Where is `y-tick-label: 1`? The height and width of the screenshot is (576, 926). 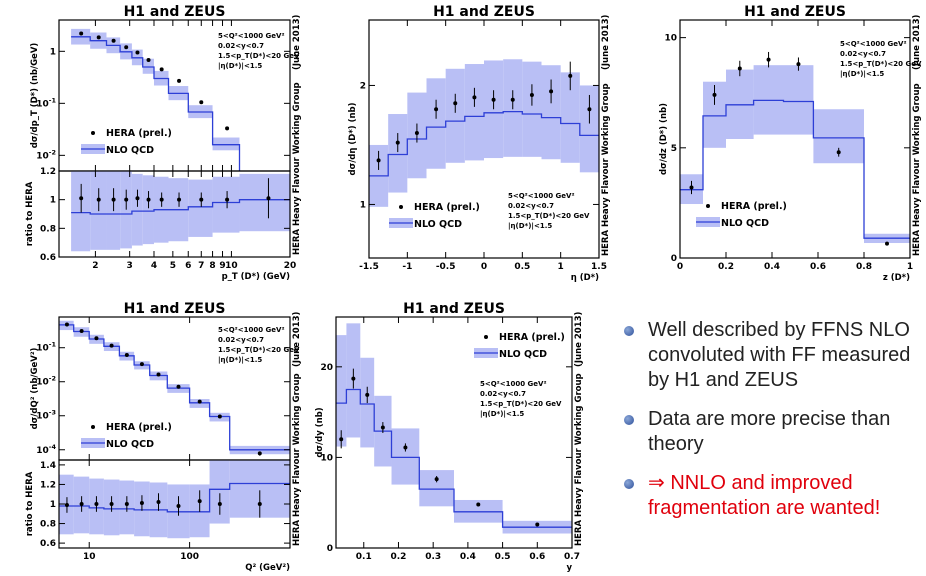 y-tick-label: 1 is located at coordinates (53, 505).